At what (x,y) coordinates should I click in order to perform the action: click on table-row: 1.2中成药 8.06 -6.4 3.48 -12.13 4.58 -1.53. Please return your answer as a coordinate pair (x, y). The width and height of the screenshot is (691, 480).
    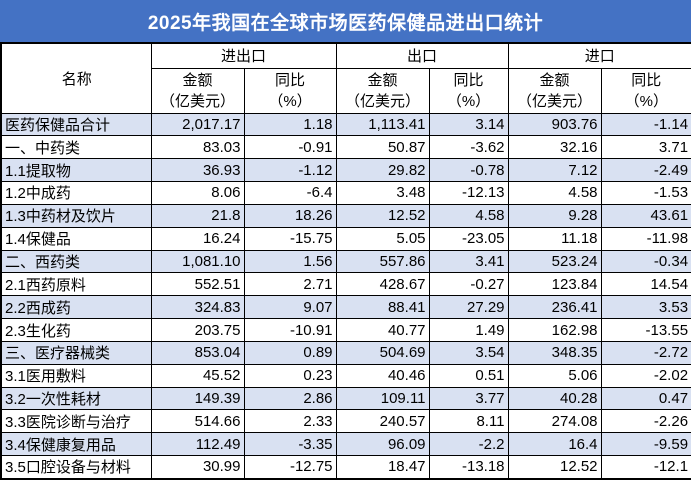
    Looking at the image, I should click on (345, 193).